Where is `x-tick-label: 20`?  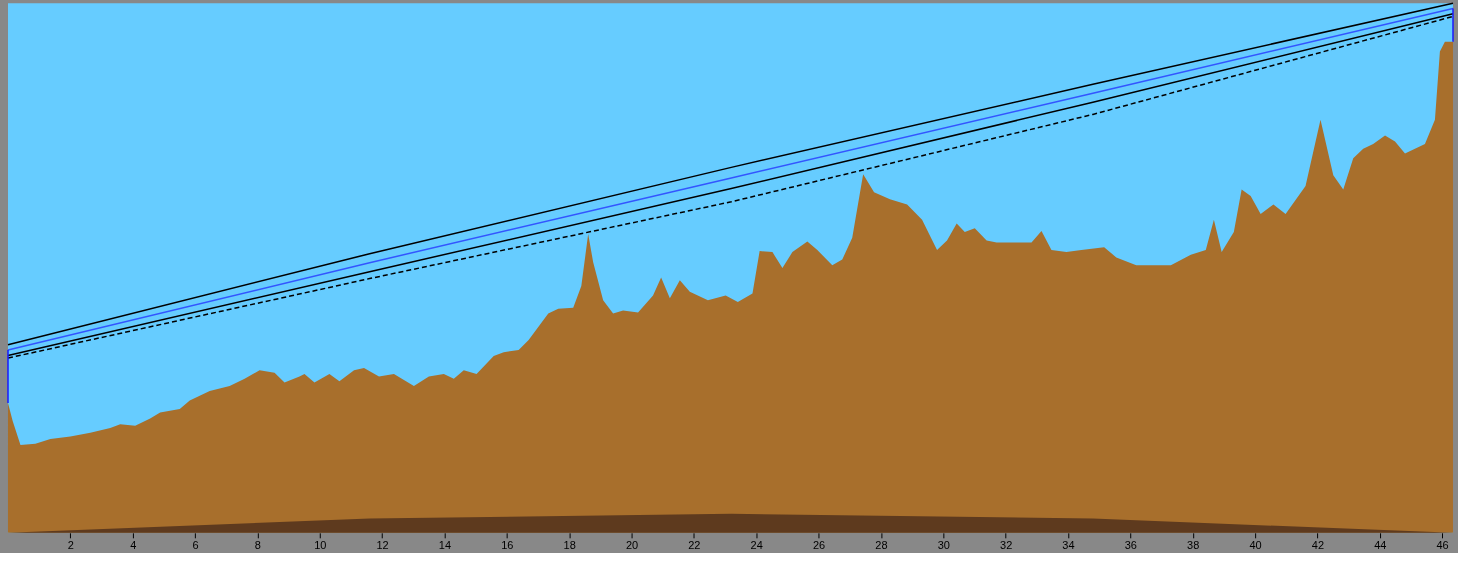 x-tick-label: 20 is located at coordinates (632, 545).